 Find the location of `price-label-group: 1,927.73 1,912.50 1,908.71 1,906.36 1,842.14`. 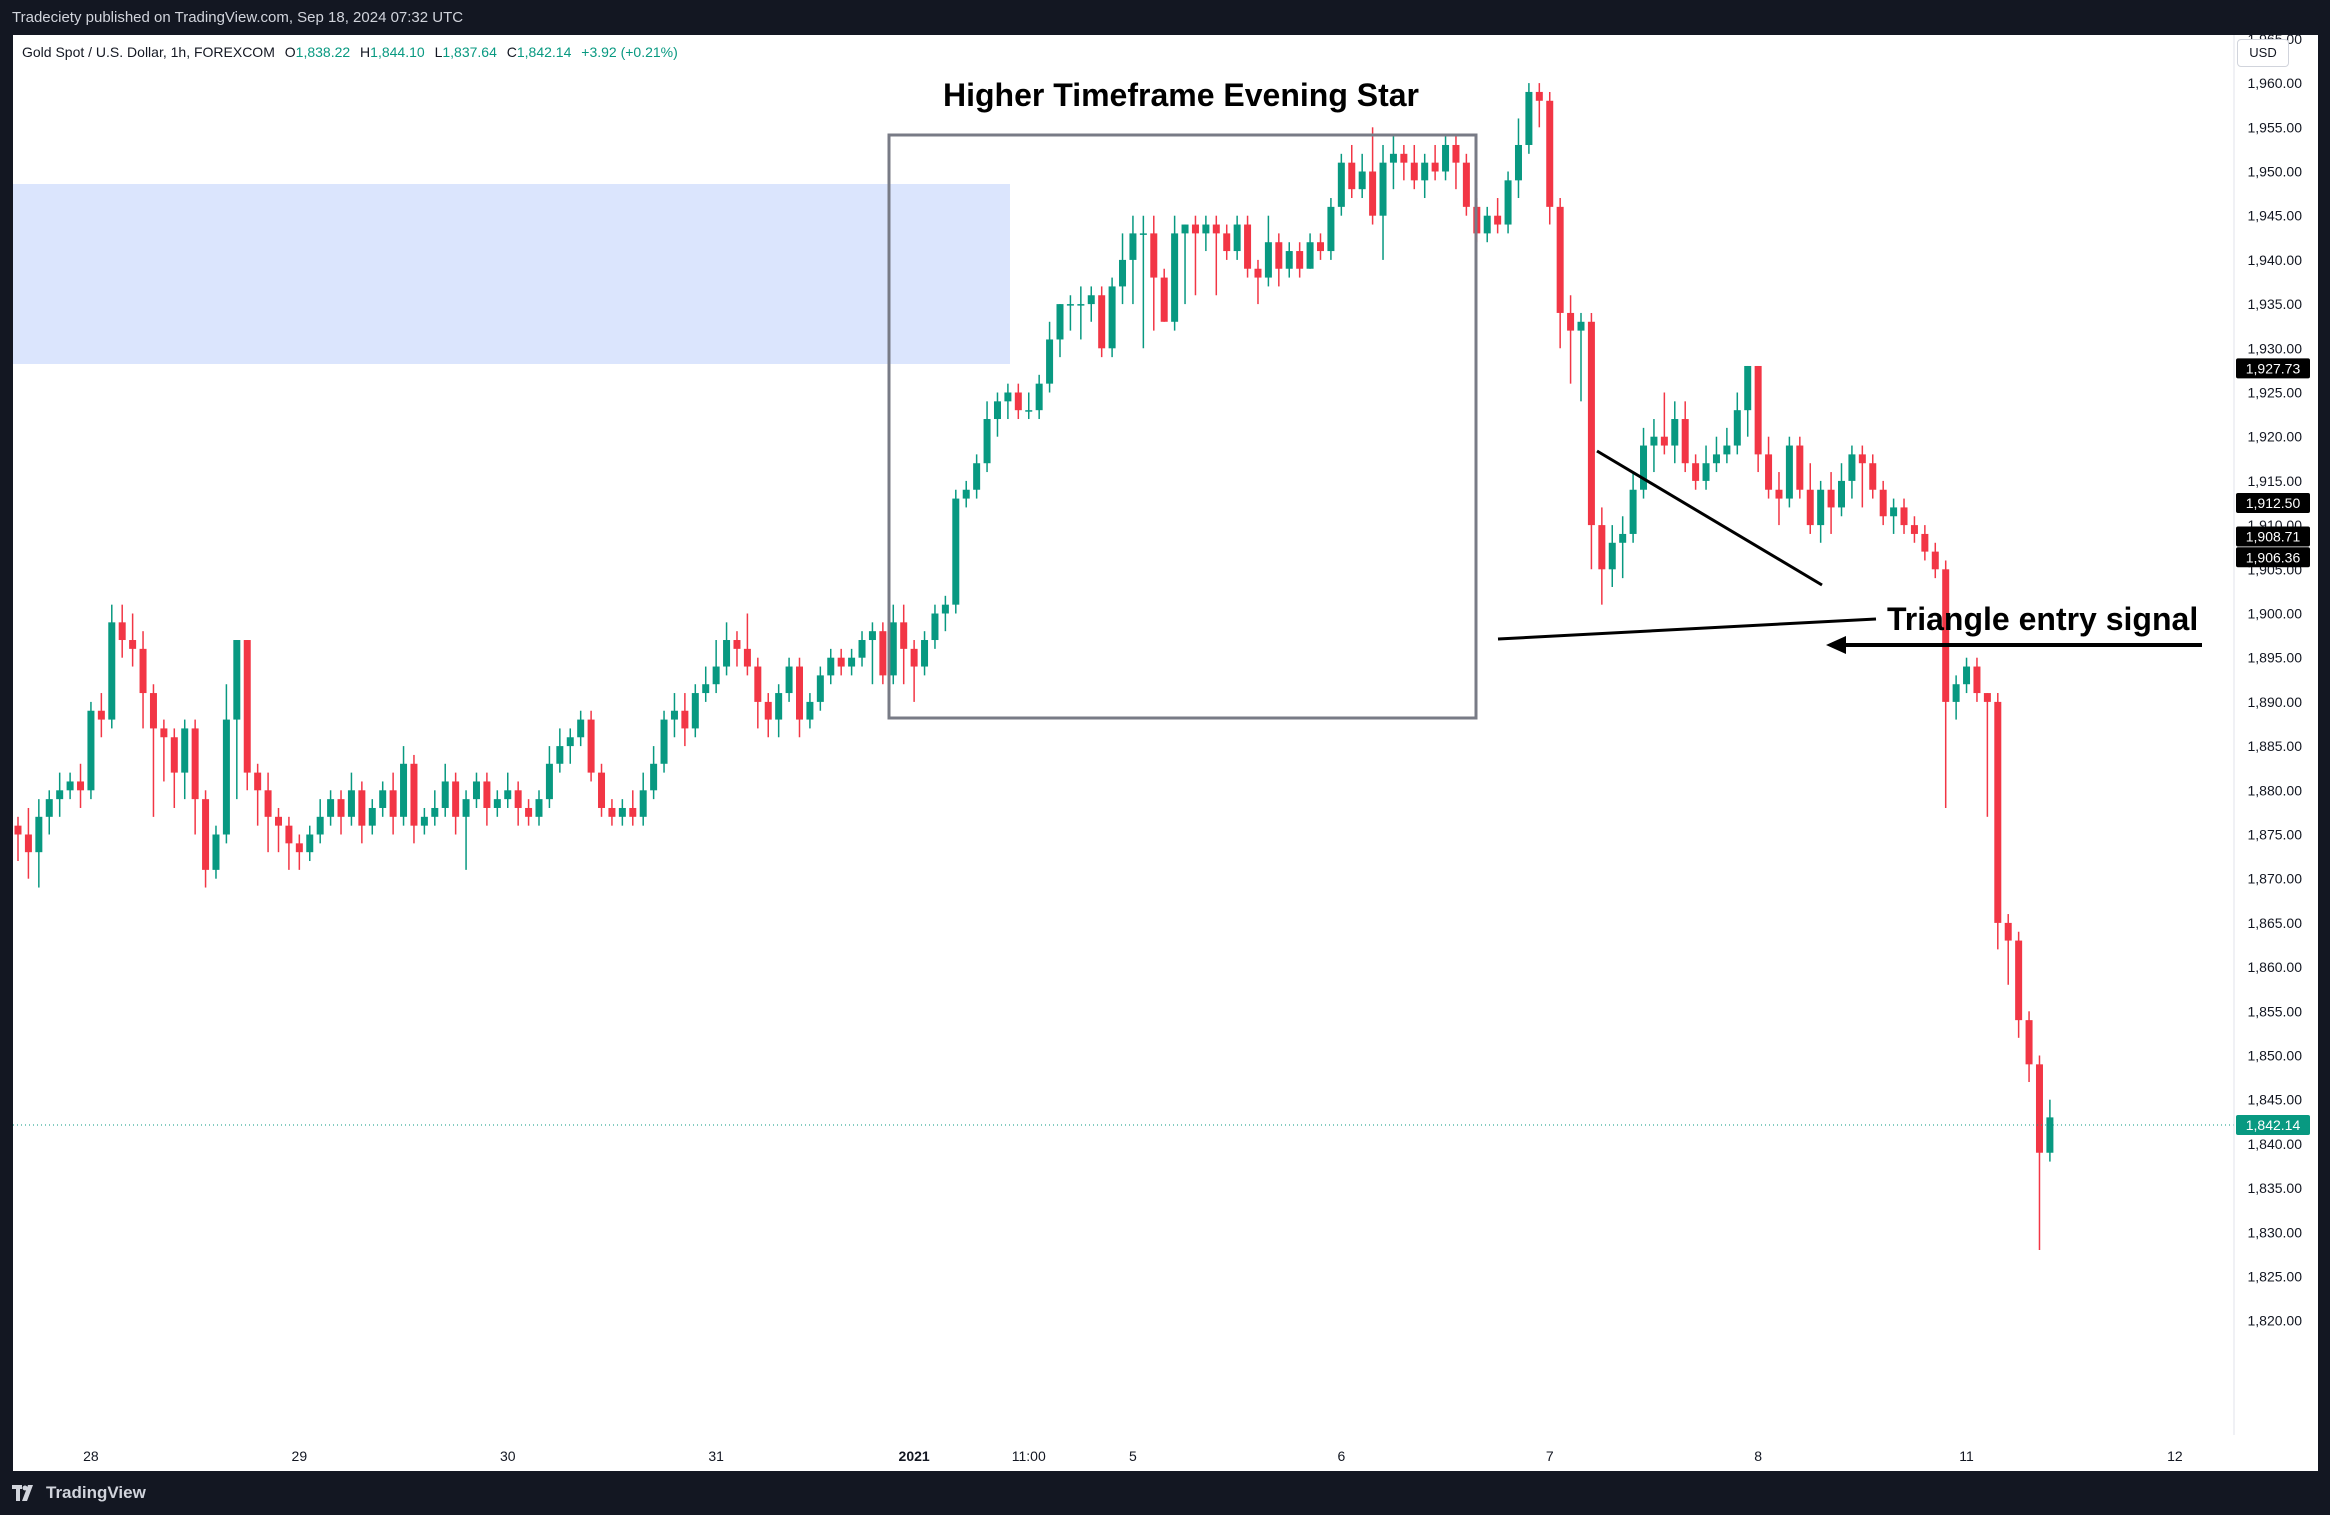

price-label-group: 1,927.73 1,912.50 1,908.71 1,906.36 1,842.14 is located at coordinates (2273, 746).